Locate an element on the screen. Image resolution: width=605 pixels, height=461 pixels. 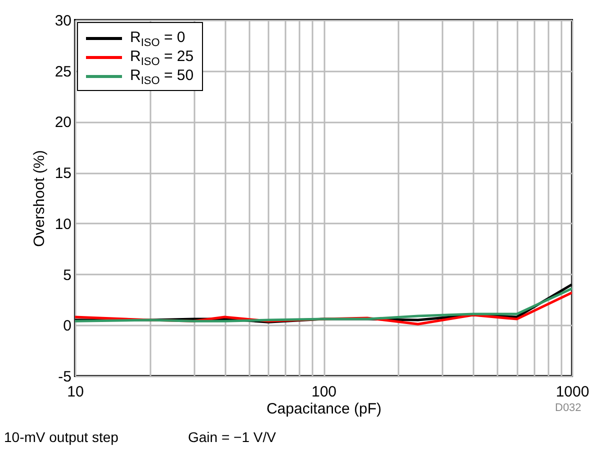
y-axis-title: Overshoot (%) is located at coordinates (39, 198).